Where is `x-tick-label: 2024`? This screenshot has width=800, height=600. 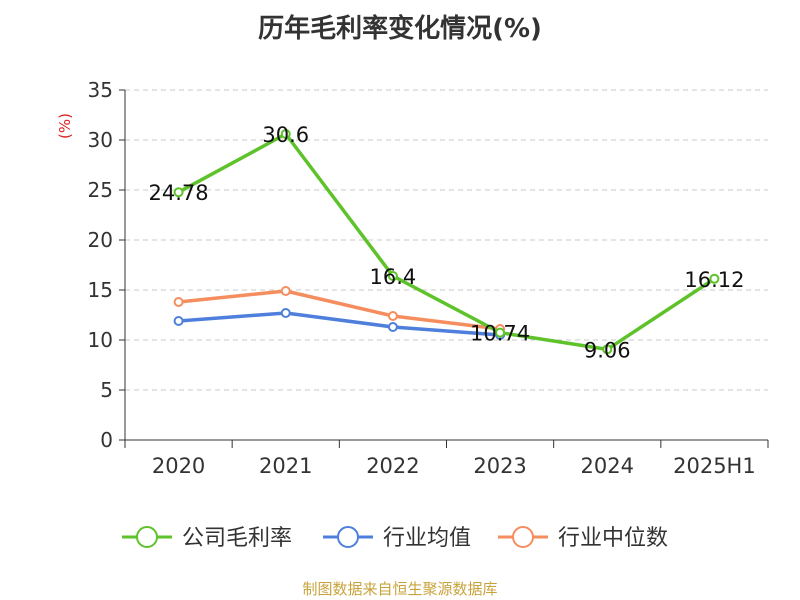 x-tick-label: 2024 is located at coordinates (607, 466).